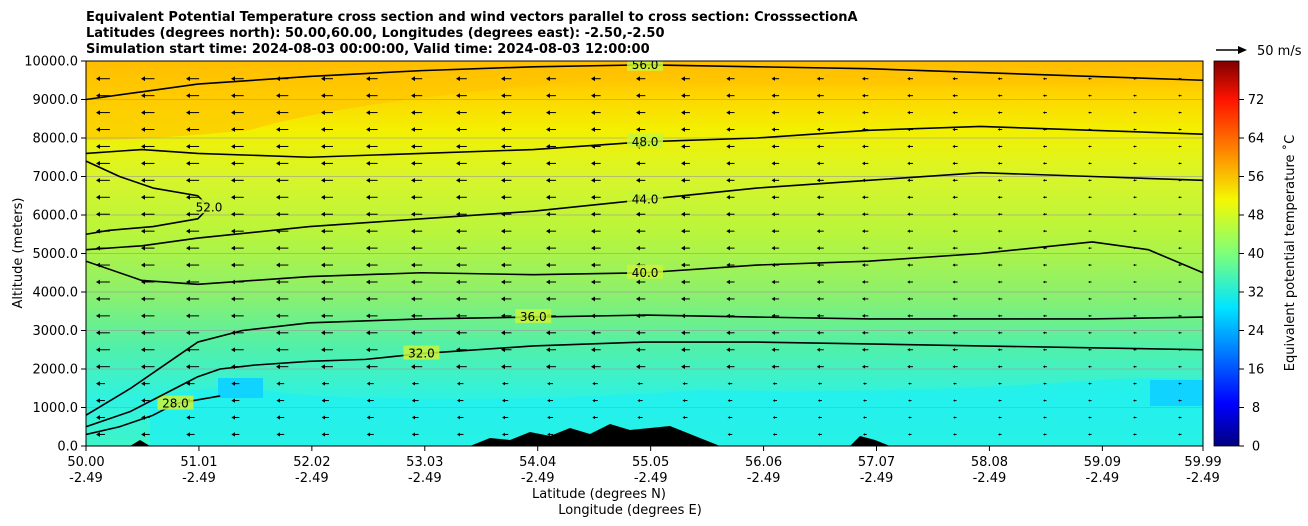 The height and width of the screenshot is (526, 1308). I want to click on quiver-key-label: 50 m/s, so click(1279, 51).